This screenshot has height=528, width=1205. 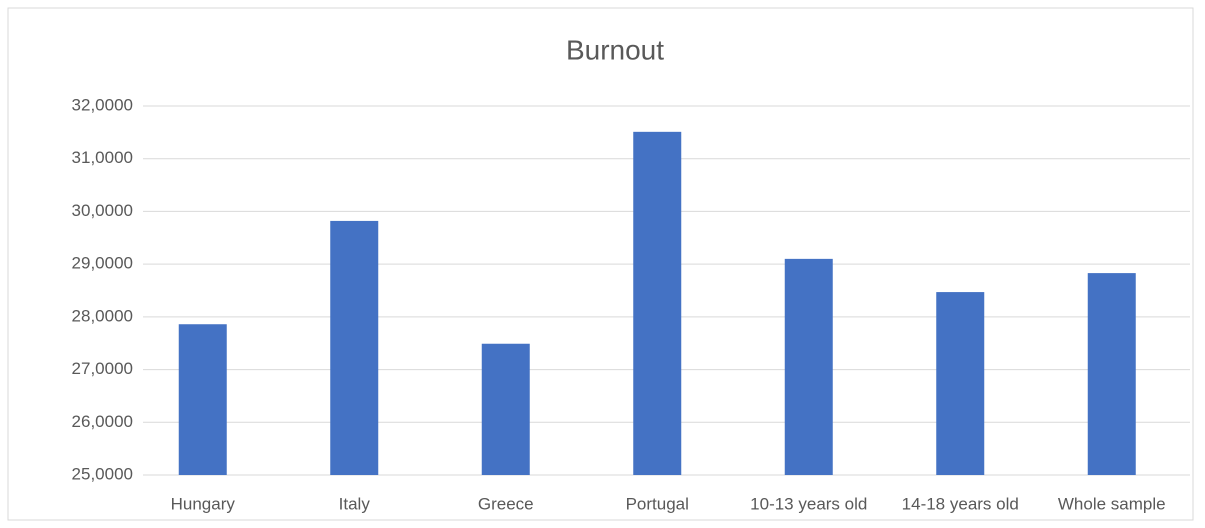 I want to click on x-tick-label: Greece, so click(x=506, y=503).